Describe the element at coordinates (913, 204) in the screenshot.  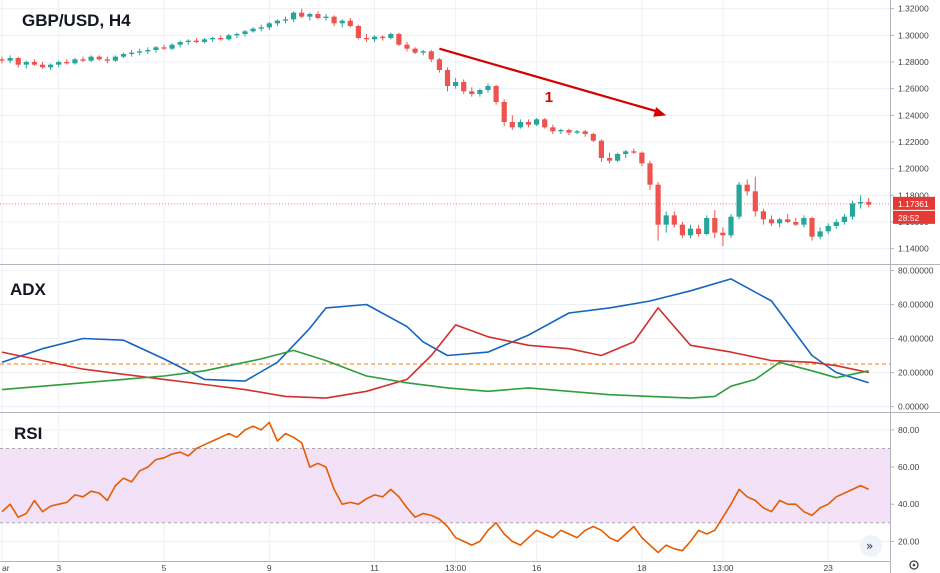
I see `current-price-label: 1.17361` at that location.